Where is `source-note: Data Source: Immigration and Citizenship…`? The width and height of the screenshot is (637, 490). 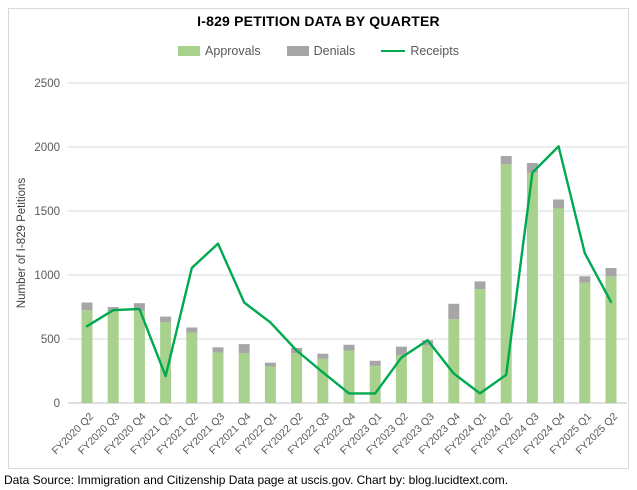 source-note: Data Source: Immigration and Citizenship… is located at coordinates (256, 480).